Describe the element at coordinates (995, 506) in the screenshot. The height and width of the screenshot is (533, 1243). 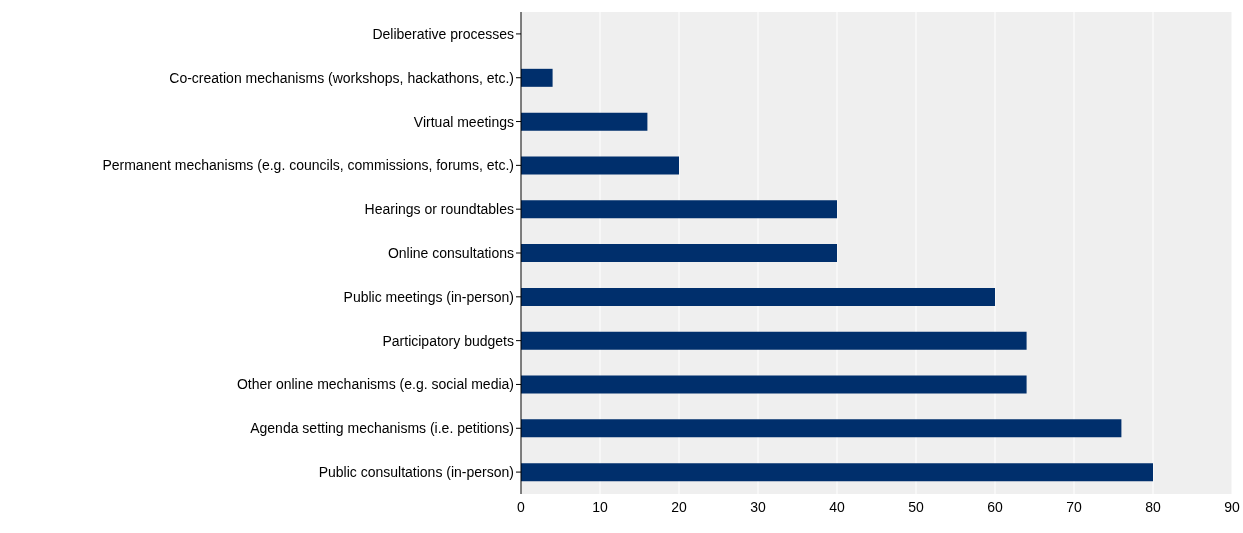
I see `x-tick-label: 60` at that location.